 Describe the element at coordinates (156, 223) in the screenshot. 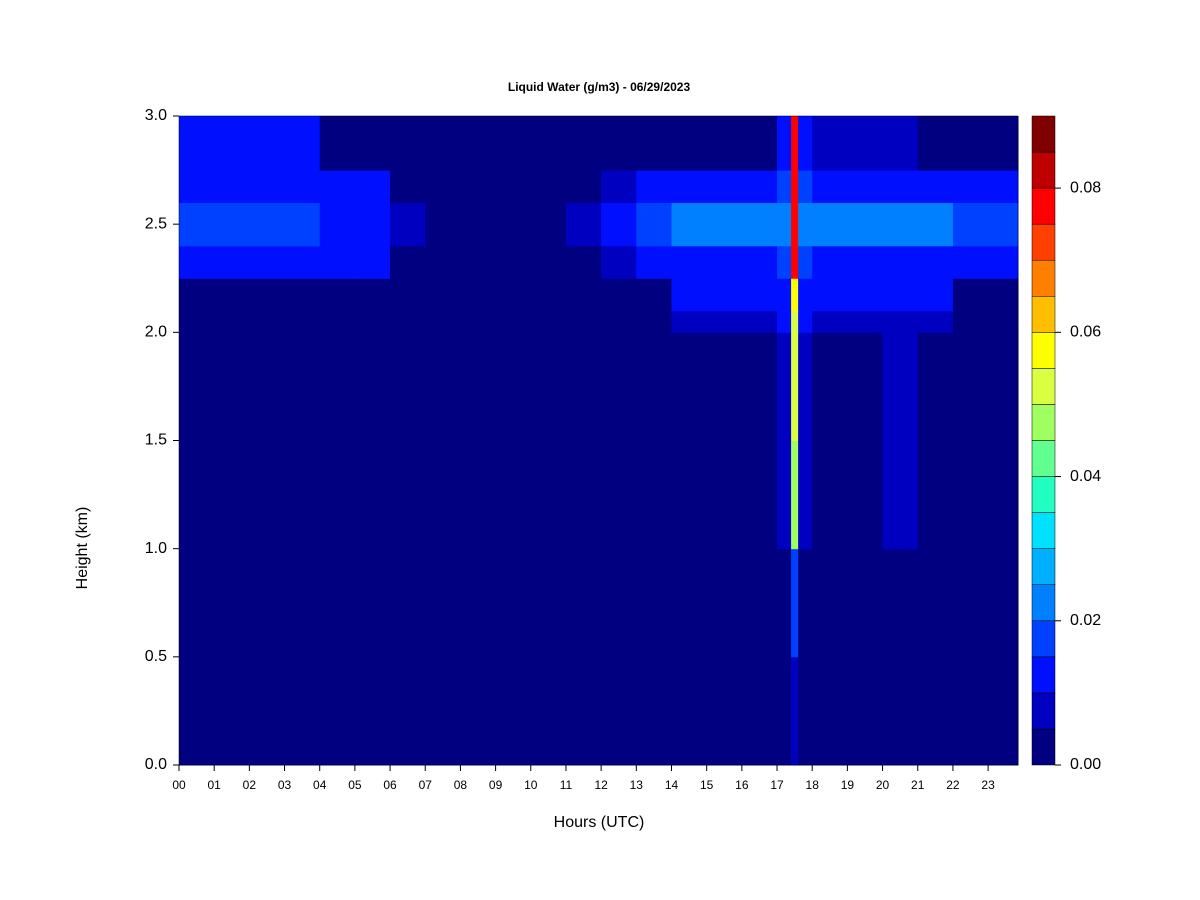

I see `y-tick-label: 2.5` at that location.